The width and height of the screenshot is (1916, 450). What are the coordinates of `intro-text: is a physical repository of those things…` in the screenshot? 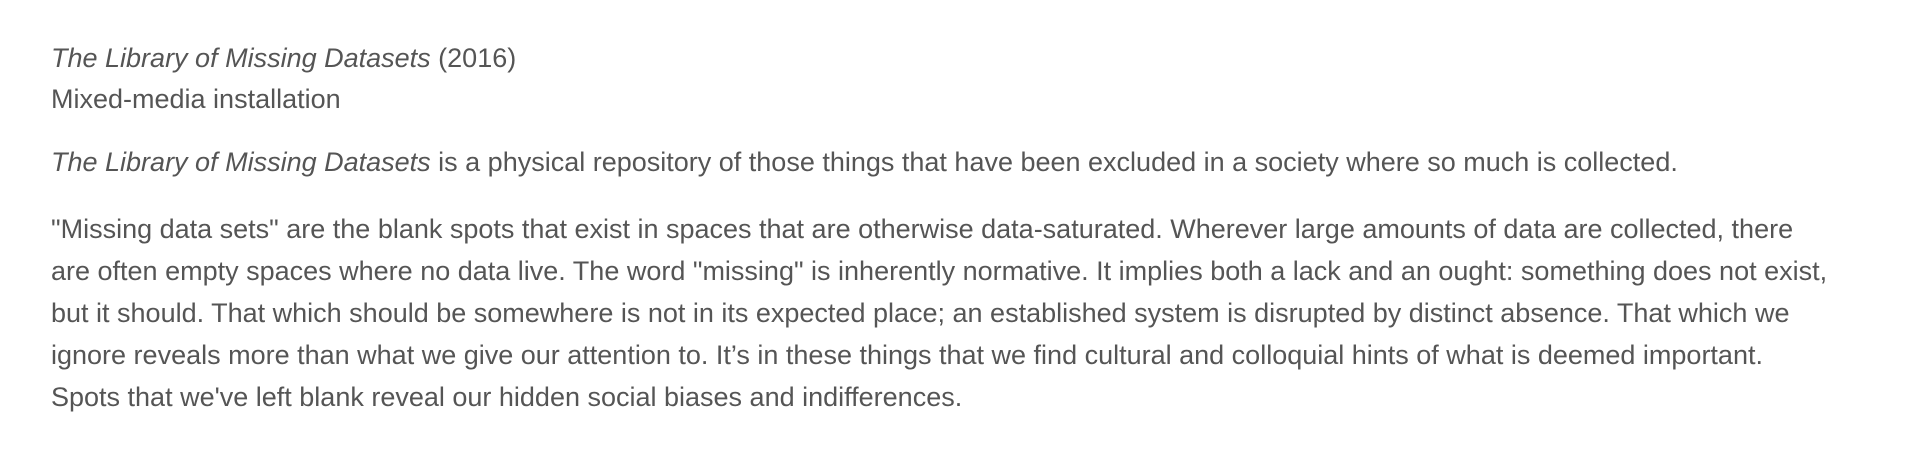 It's located at (1054, 162).